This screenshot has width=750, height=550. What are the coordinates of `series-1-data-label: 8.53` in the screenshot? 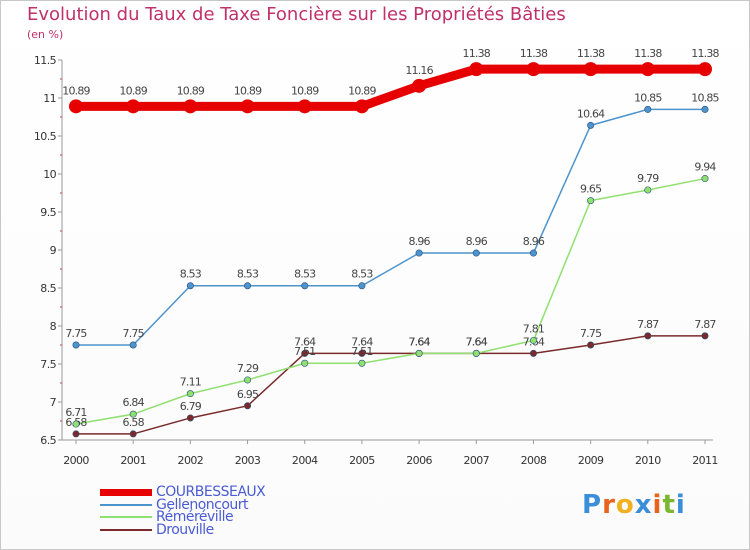 It's located at (362, 274).